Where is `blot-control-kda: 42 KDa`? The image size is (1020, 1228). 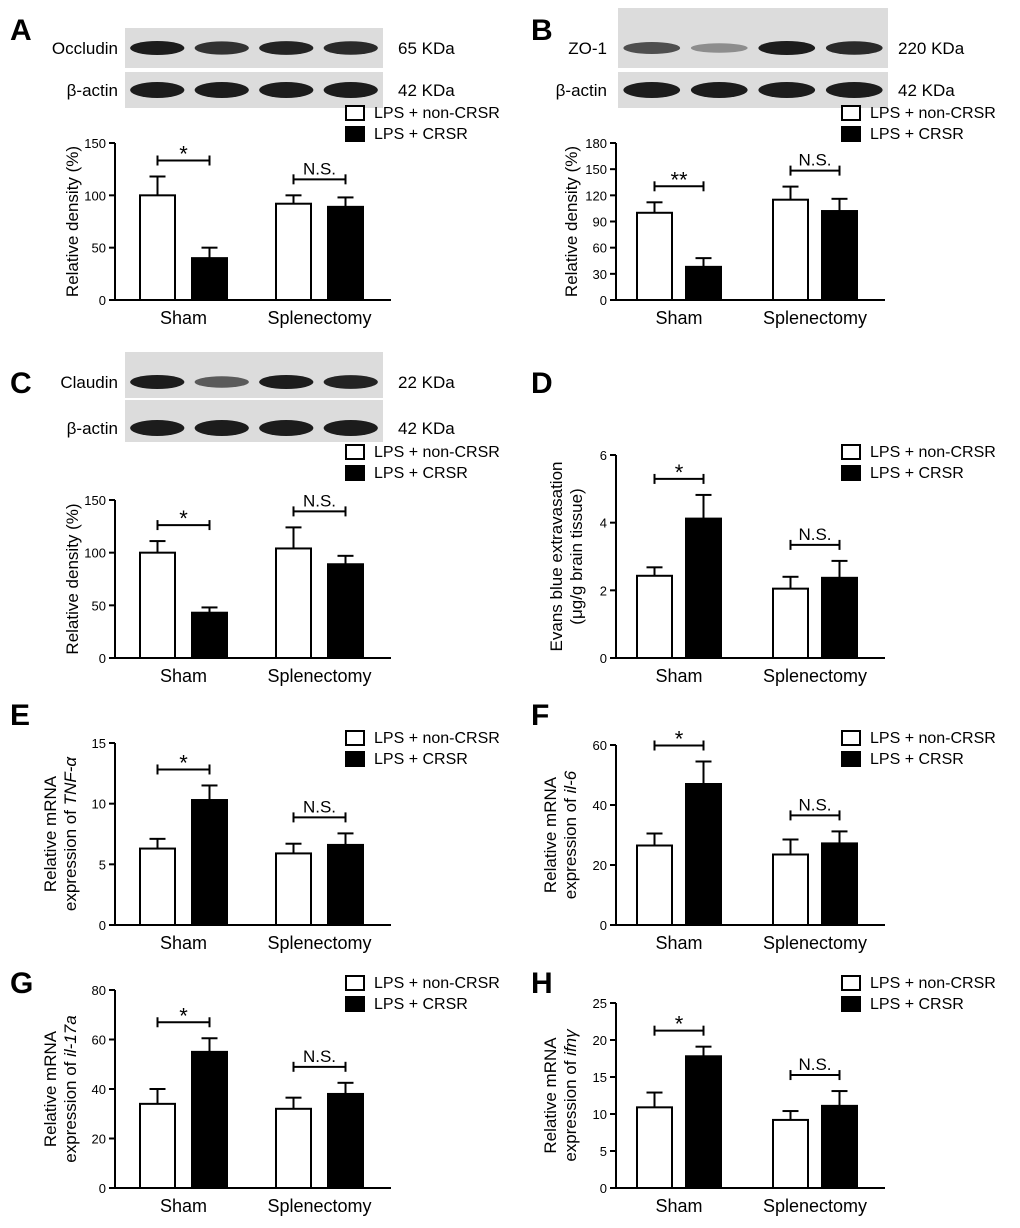 blot-control-kda: 42 KDa is located at coordinates (426, 90).